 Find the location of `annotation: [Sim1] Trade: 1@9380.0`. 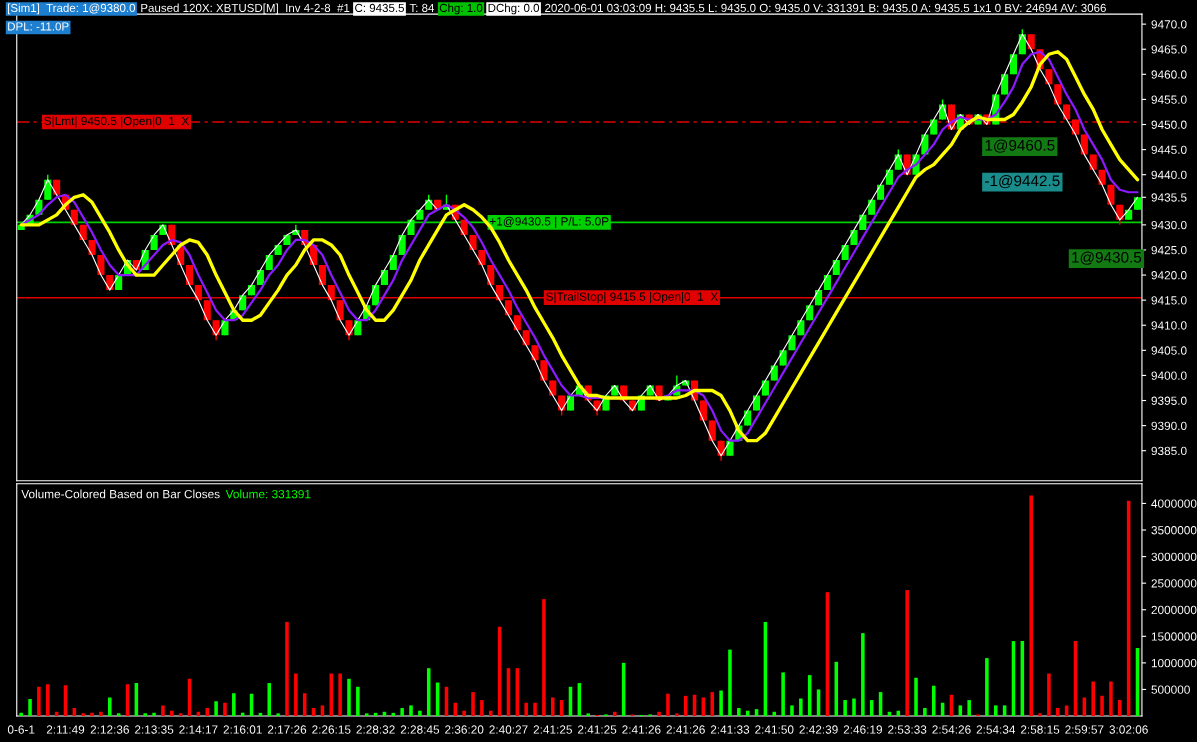

annotation: [Sim1] Trade: 1@9380.0 is located at coordinates (72, 9).